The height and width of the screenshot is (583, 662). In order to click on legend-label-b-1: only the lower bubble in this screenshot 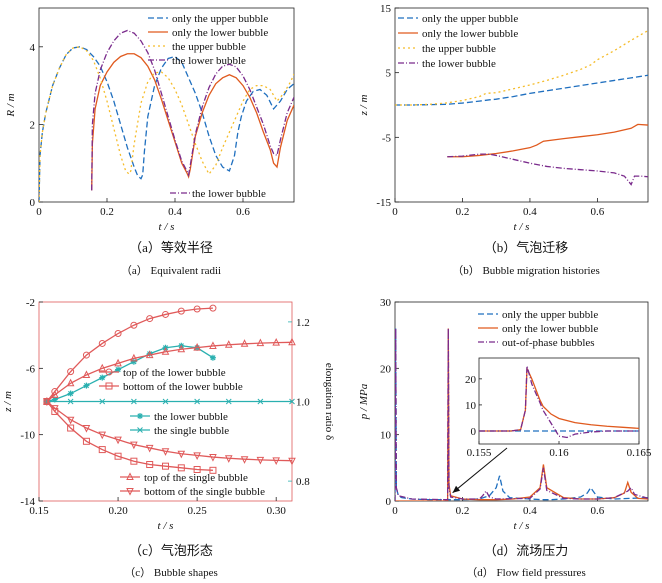, I will do `click(470, 34)`.